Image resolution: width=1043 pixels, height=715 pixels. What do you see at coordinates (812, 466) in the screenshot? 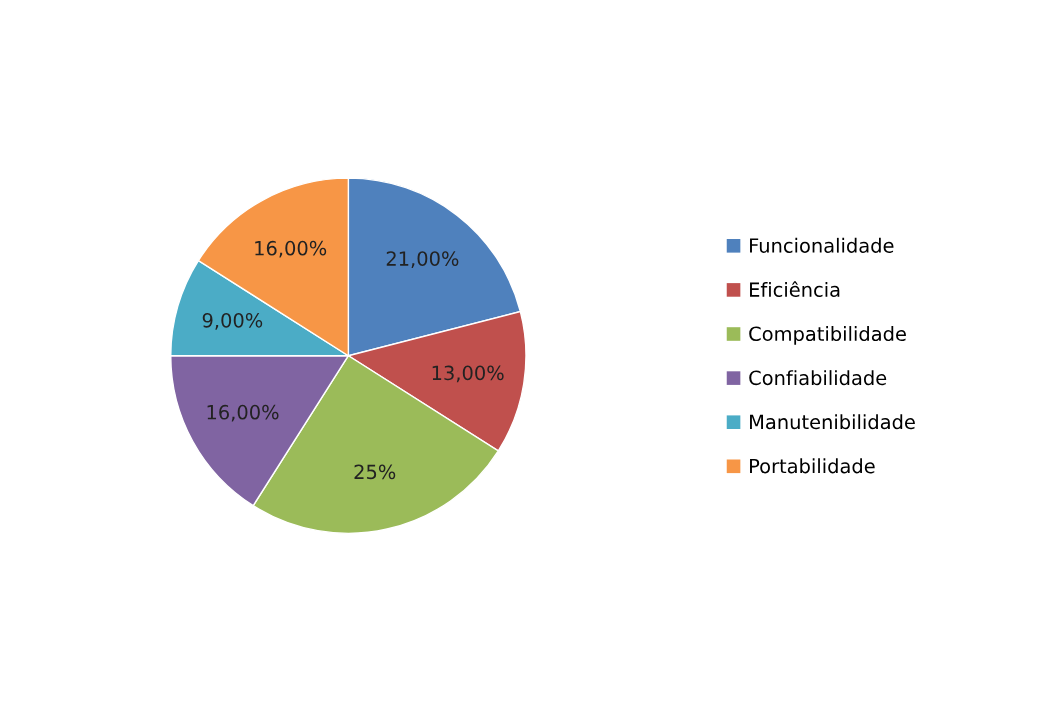
I see `legend-label: Portabilidade` at bounding box center [812, 466].